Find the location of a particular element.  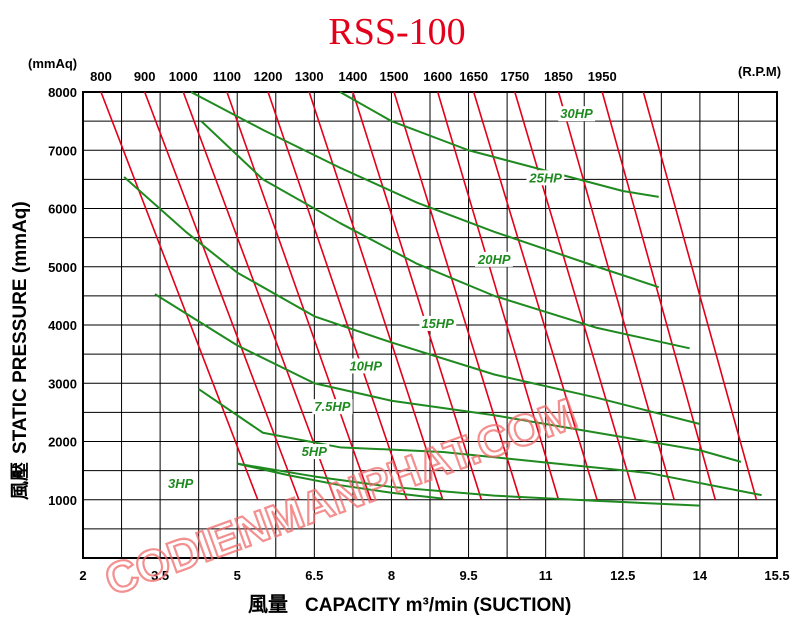

rpm-label: 1500 is located at coordinates (394, 76).